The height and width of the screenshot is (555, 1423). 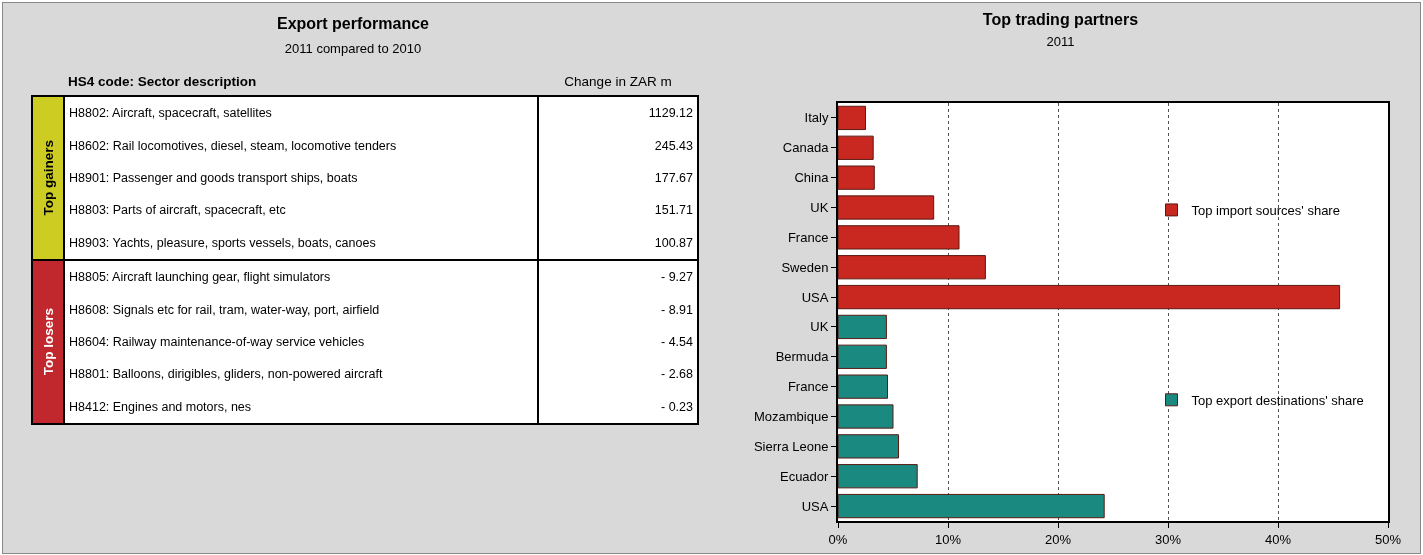 What do you see at coordinates (1058, 539) in the screenshot?
I see `x-tick-label: 20%` at bounding box center [1058, 539].